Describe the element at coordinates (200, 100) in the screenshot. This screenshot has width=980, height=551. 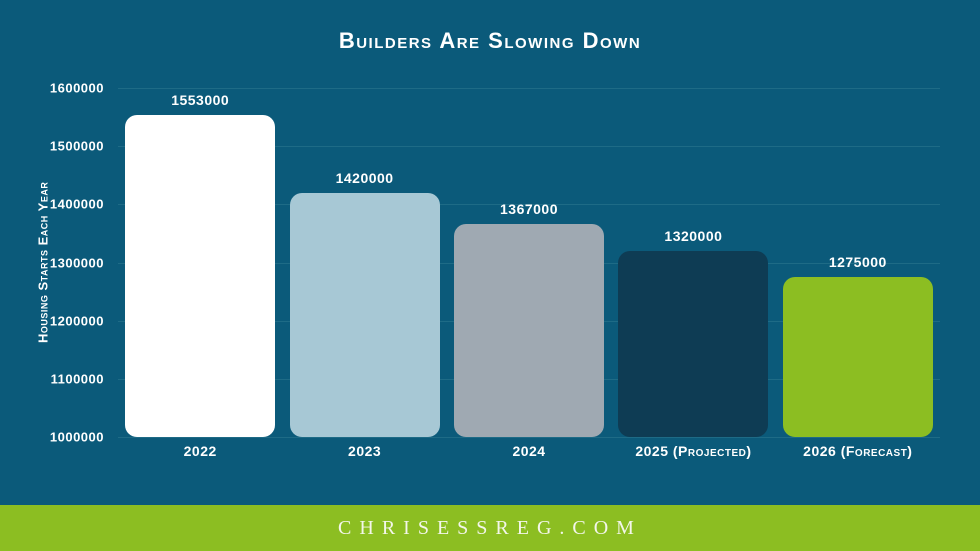
I see `bar-value-label: 1553000` at that location.